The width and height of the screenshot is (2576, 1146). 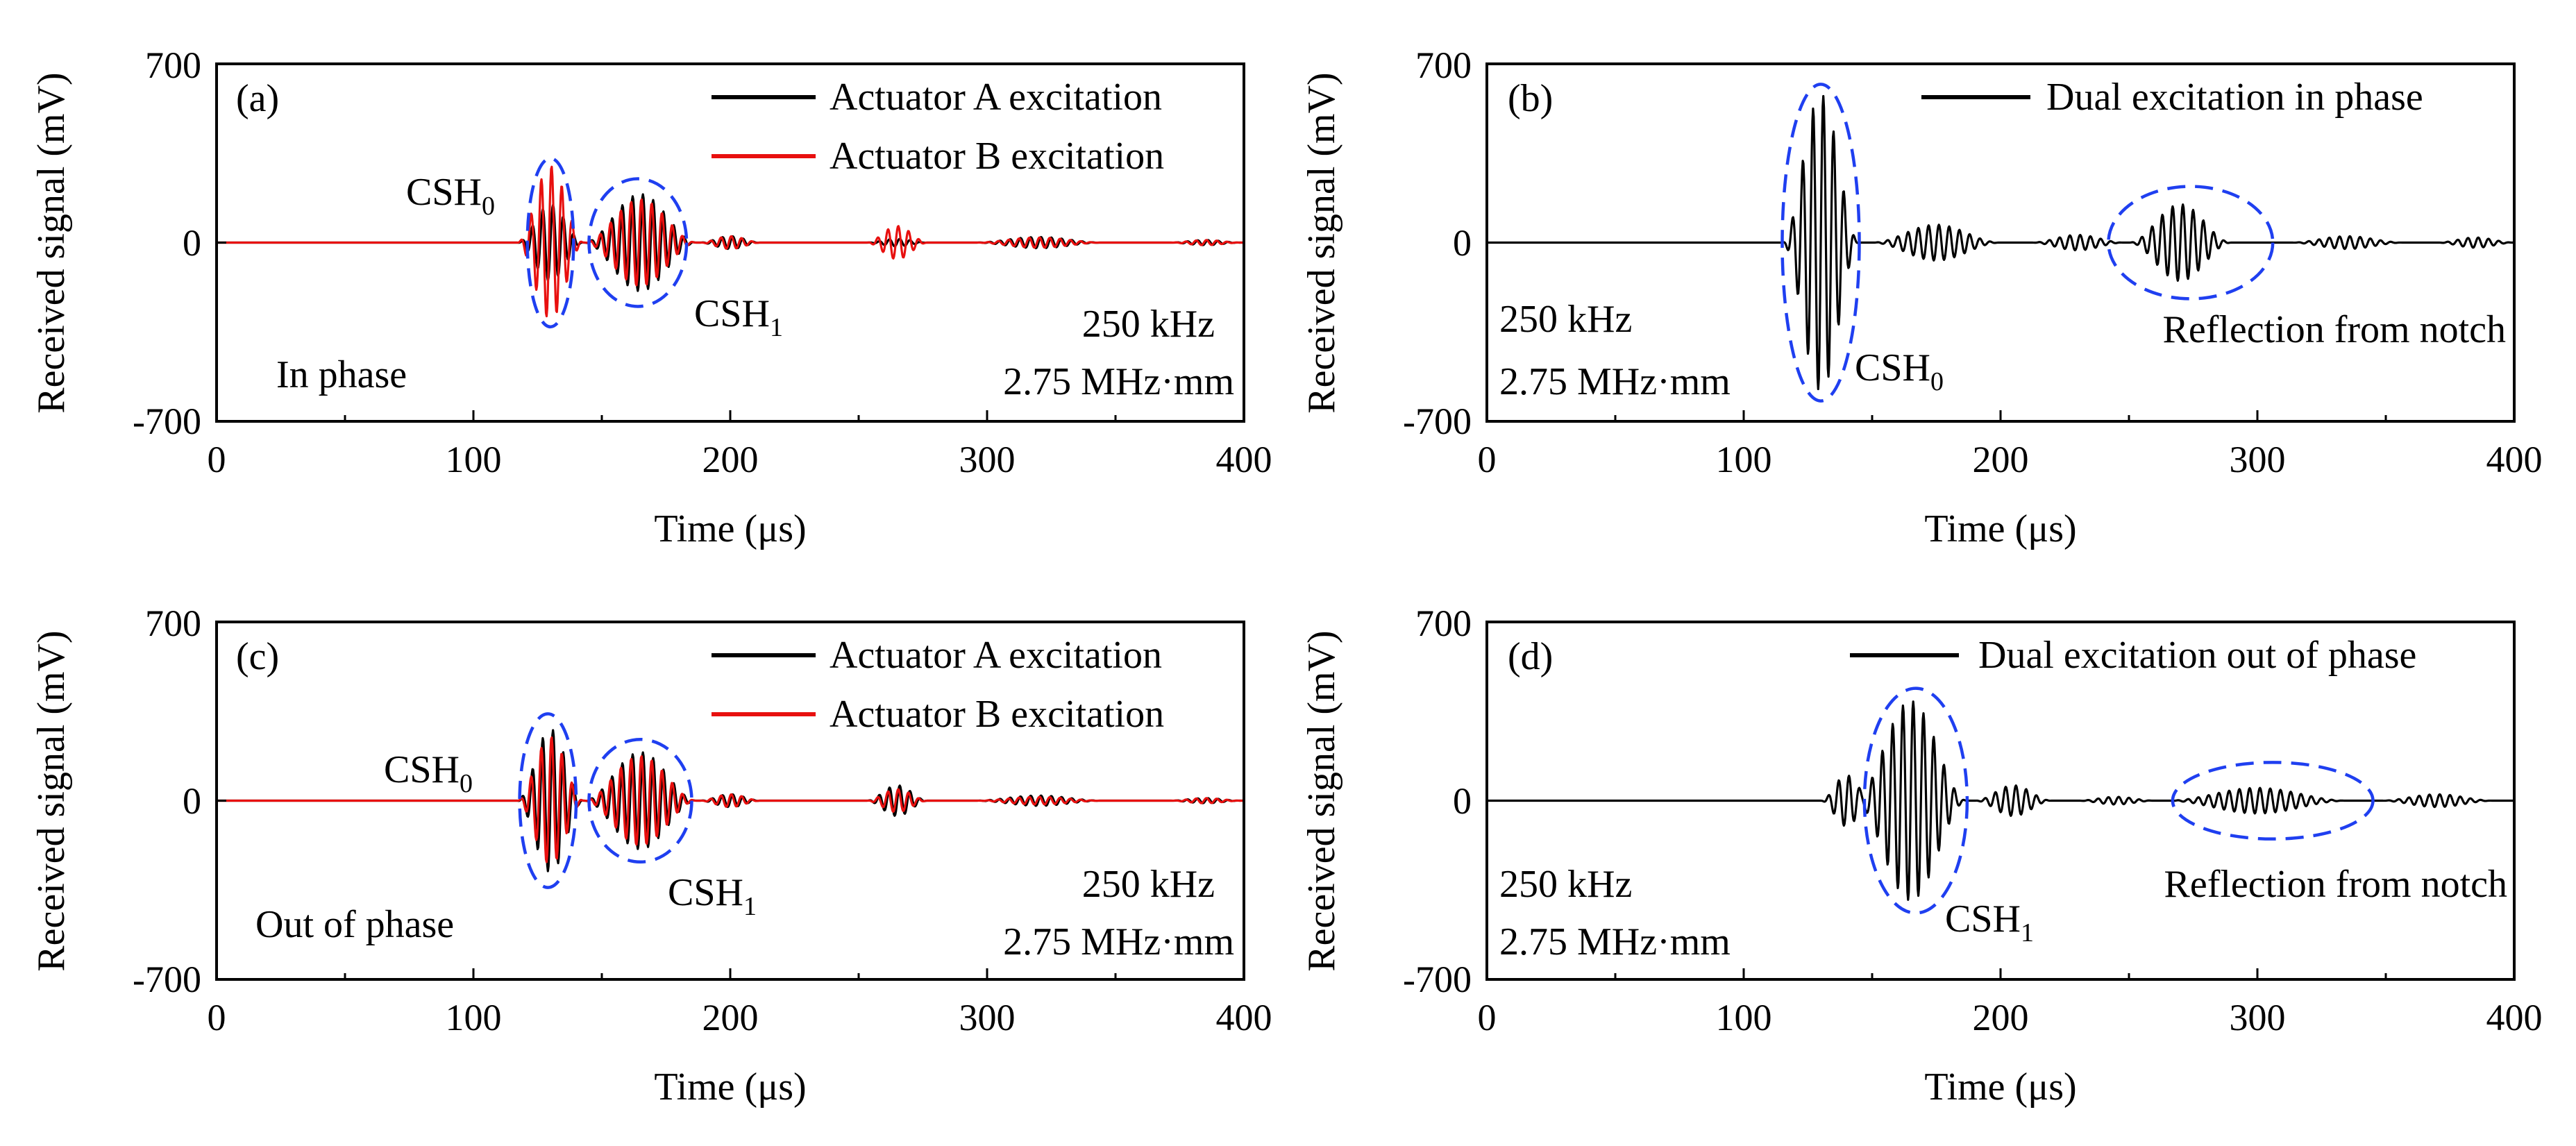 I want to click on panel-a-x-tick-label: 400, so click(x=1244, y=459).